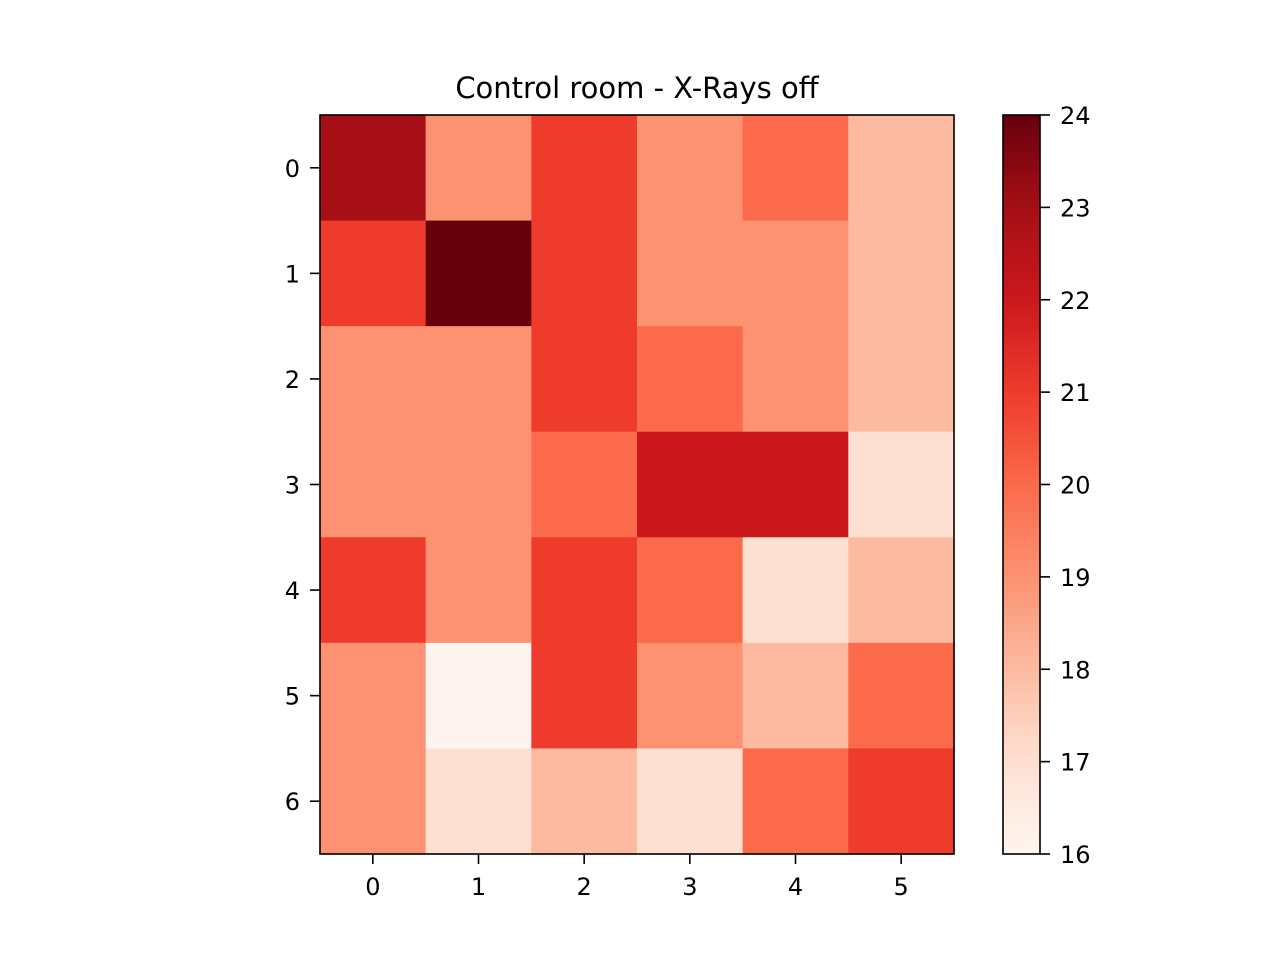  What do you see at coordinates (637, 877) in the screenshot?
I see `x-axis: 0 1 2 3 4 5` at bounding box center [637, 877].